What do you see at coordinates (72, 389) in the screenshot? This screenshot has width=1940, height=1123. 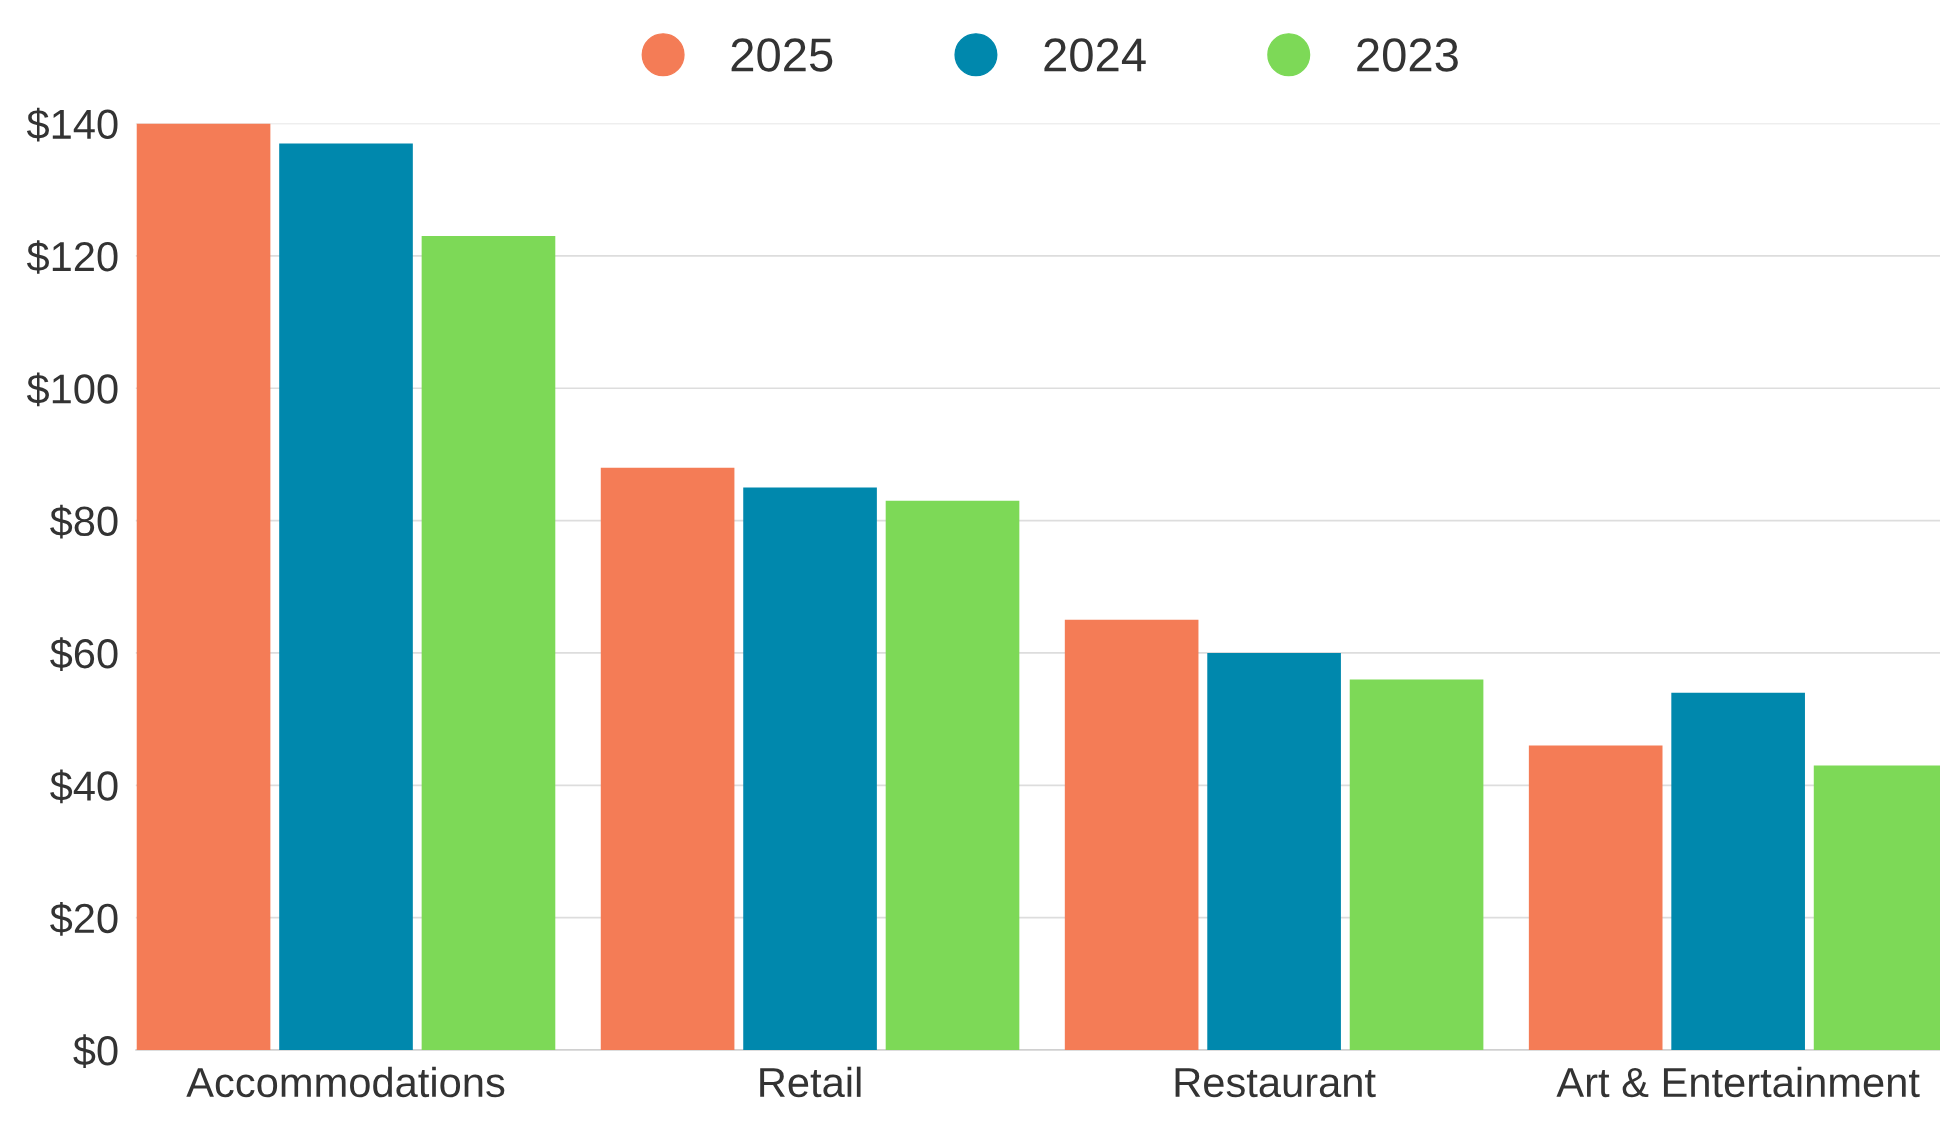 I see `y-tick-label: $100` at bounding box center [72, 389].